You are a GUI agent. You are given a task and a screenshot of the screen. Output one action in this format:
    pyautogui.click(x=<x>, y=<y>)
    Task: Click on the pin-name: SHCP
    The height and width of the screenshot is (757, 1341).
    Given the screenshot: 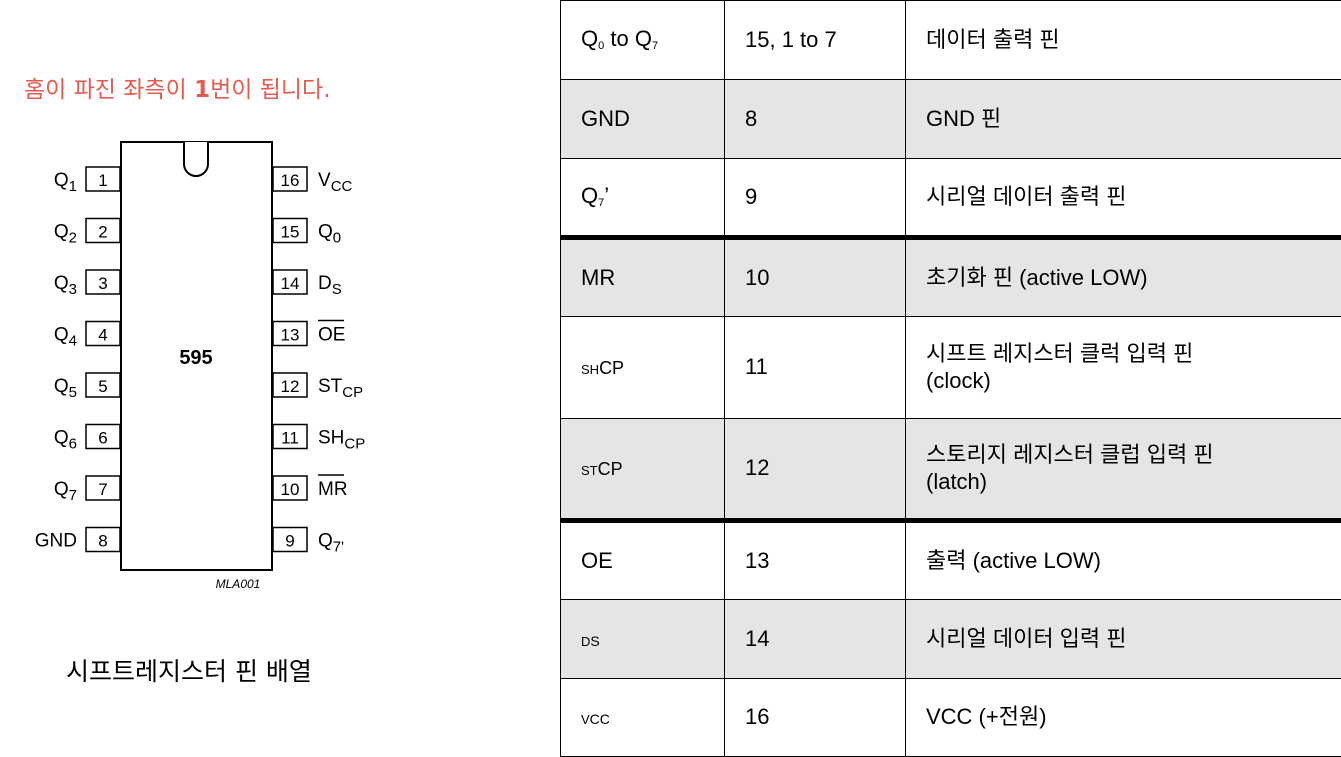 What is the action you would take?
    pyautogui.click(x=341, y=440)
    